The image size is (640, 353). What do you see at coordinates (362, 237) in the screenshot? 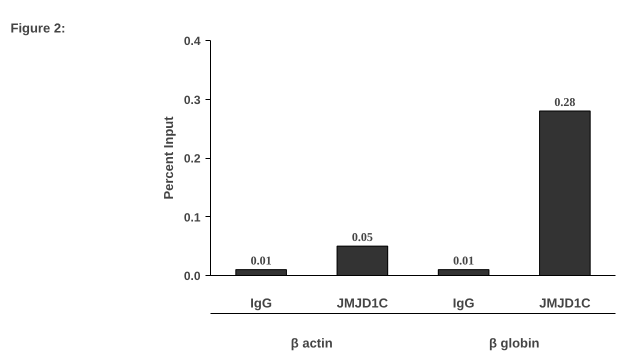
I see `data-label: 0.05` at bounding box center [362, 237].